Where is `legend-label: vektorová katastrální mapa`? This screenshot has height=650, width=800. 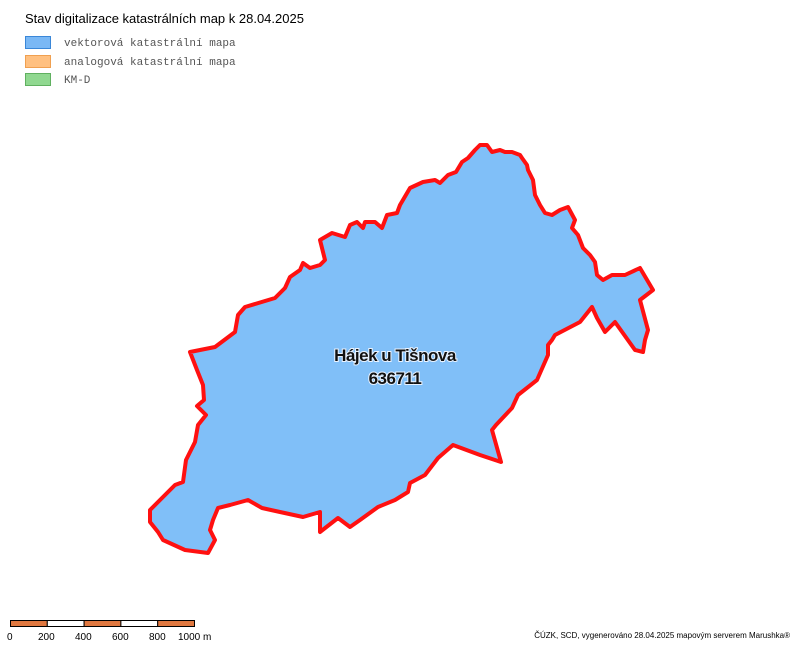
legend-label: vektorová katastrální mapa is located at coordinates (150, 44).